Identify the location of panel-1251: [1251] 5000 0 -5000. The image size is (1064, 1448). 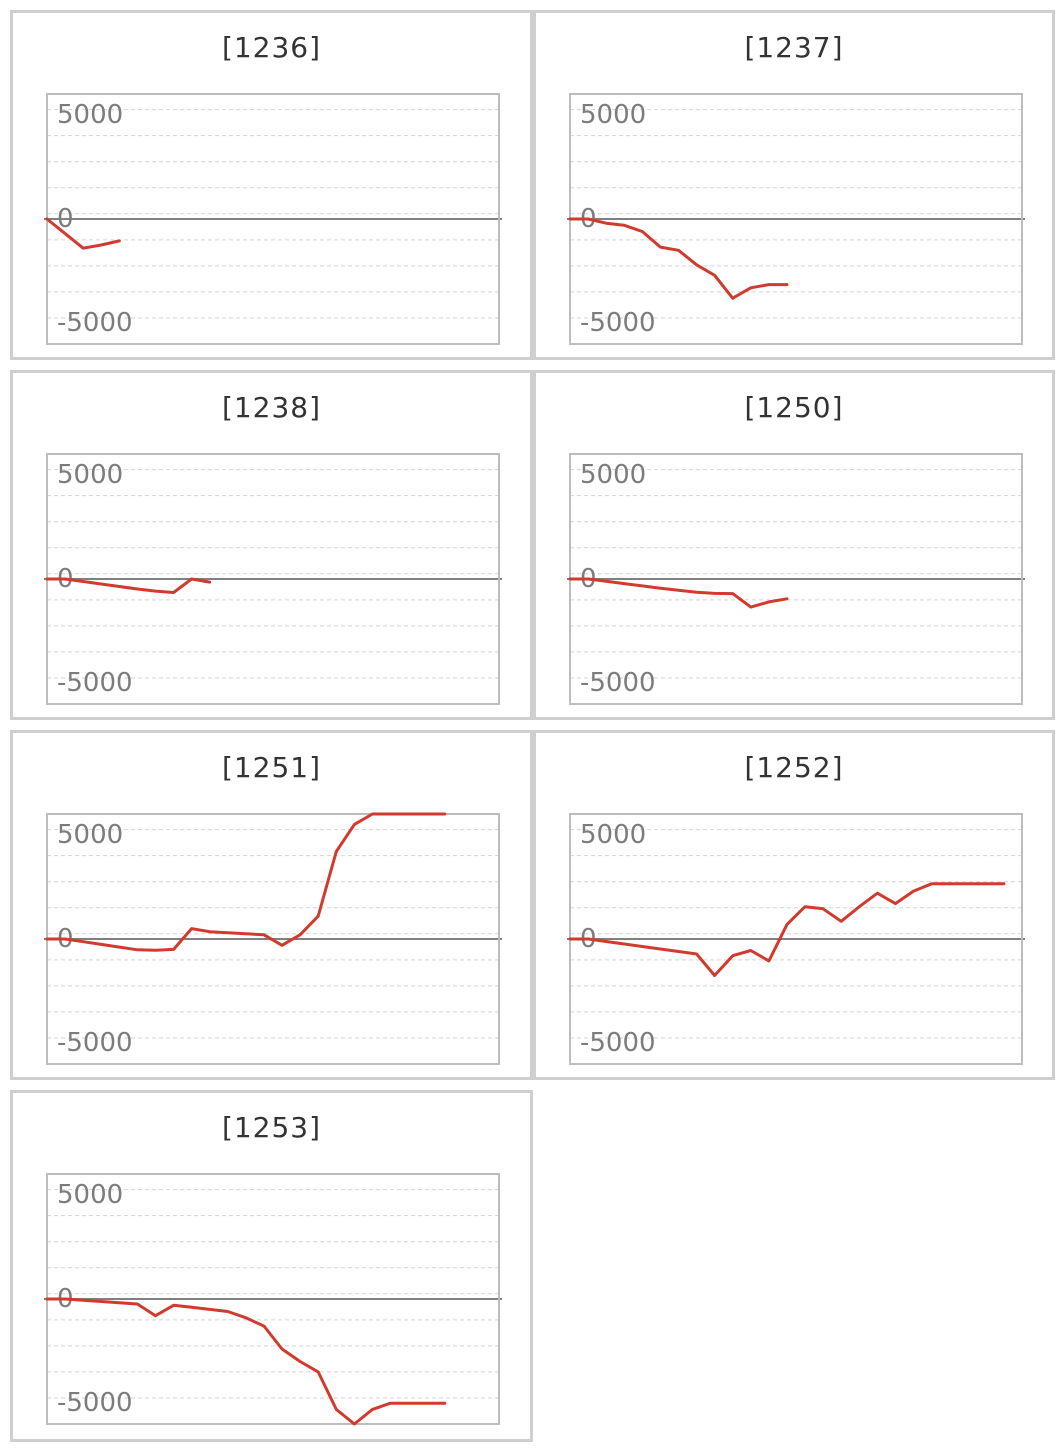
(271, 905).